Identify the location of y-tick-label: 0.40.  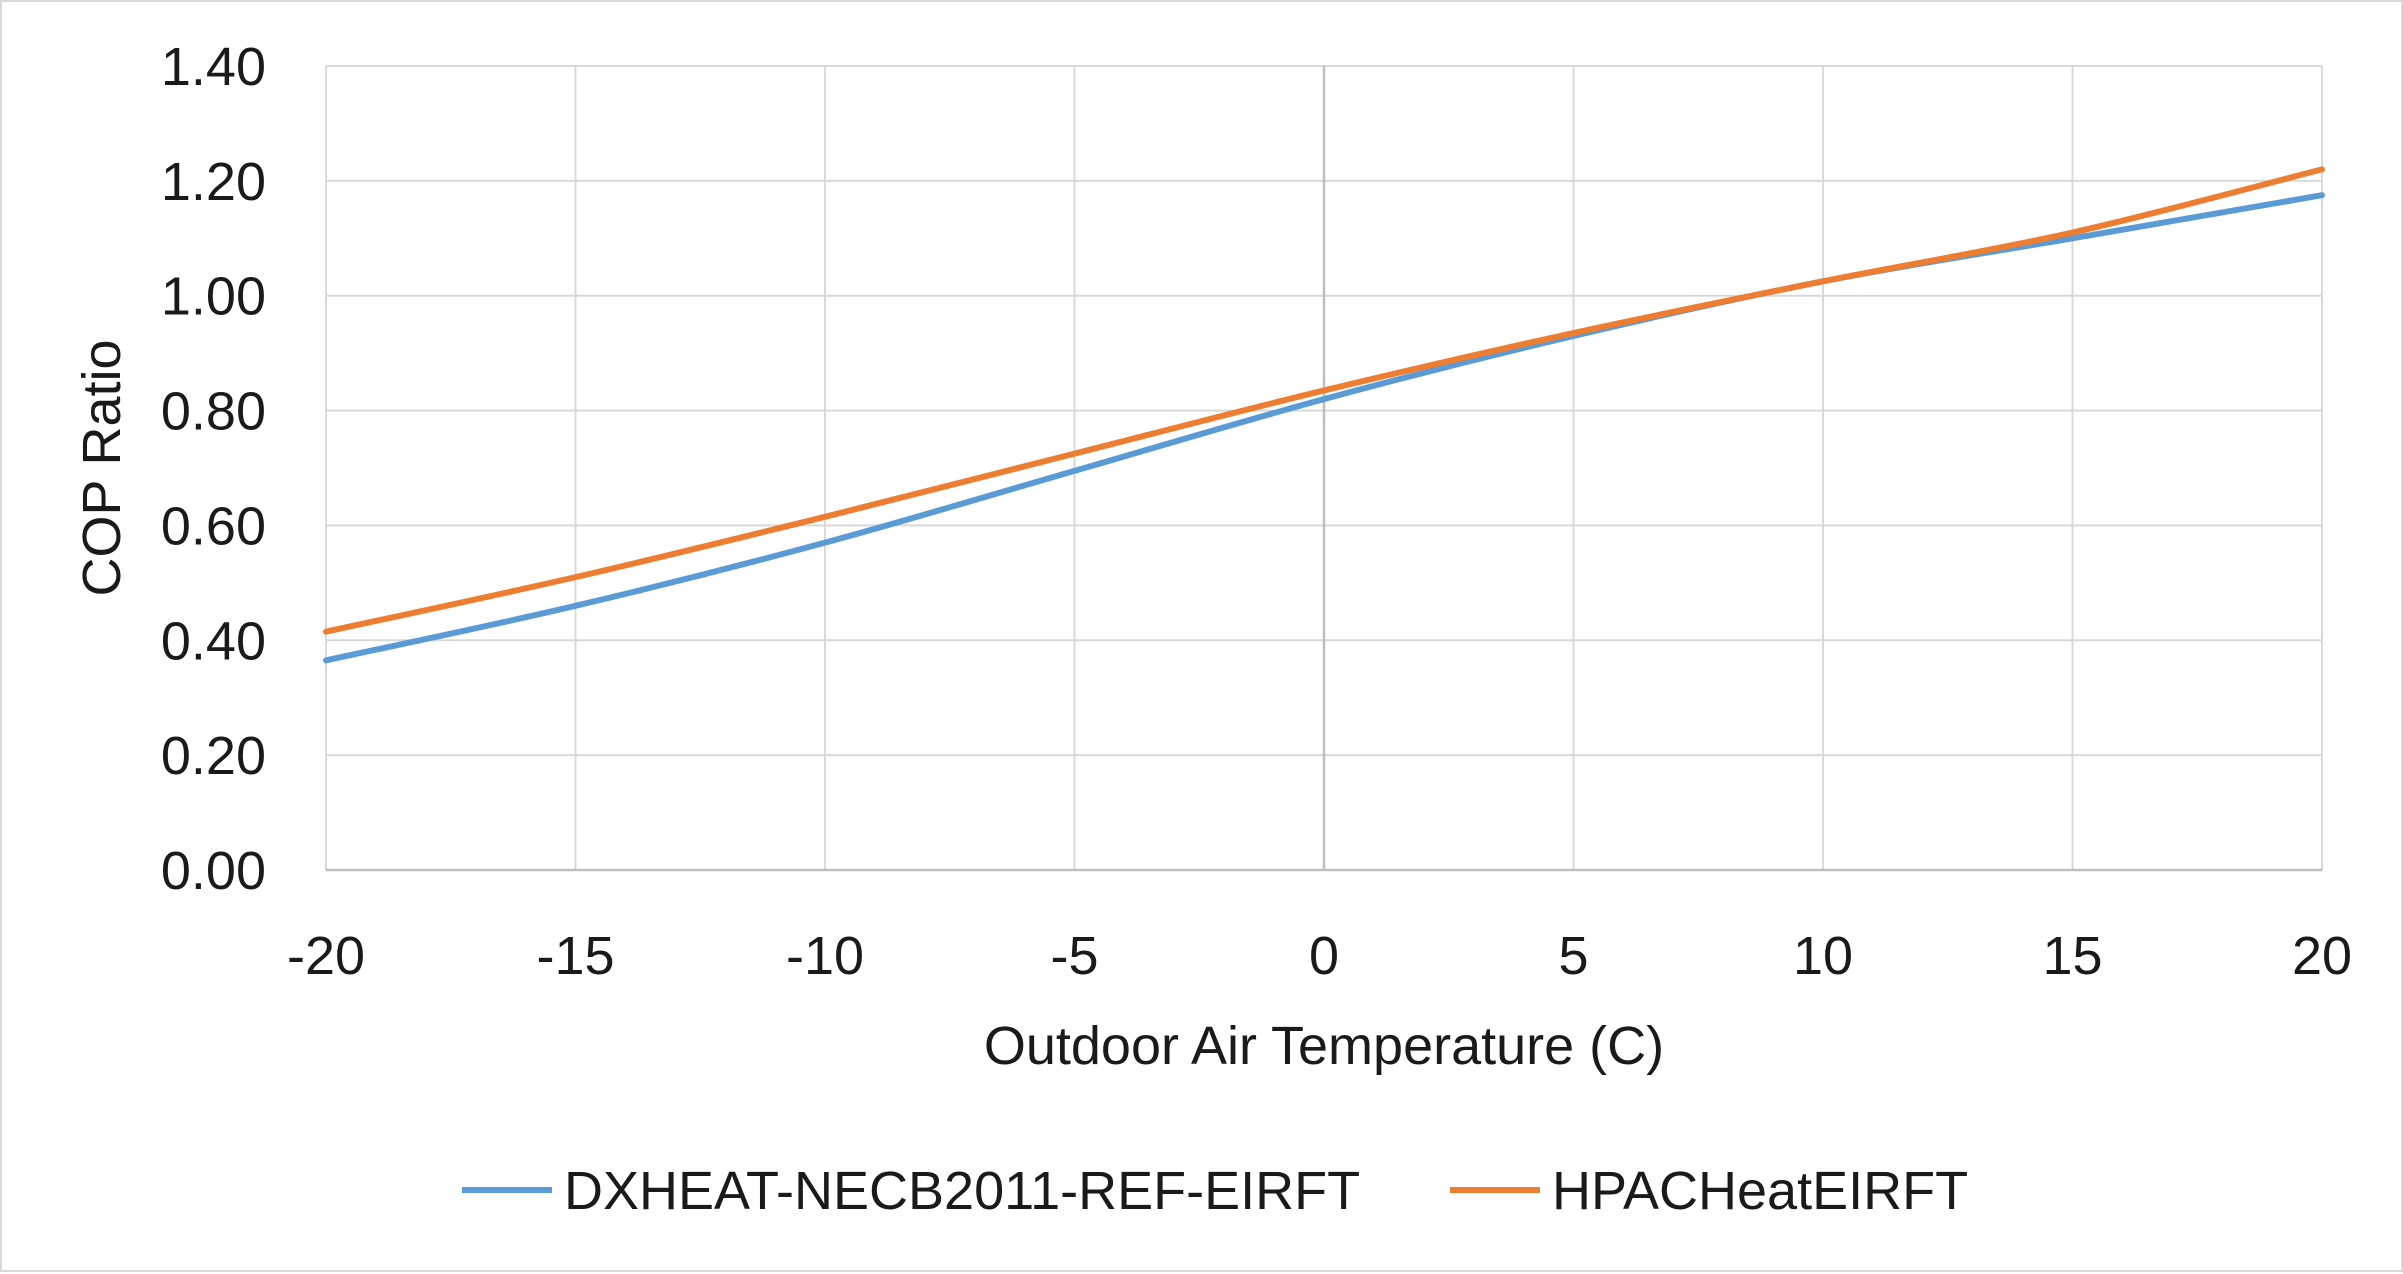
(213, 641).